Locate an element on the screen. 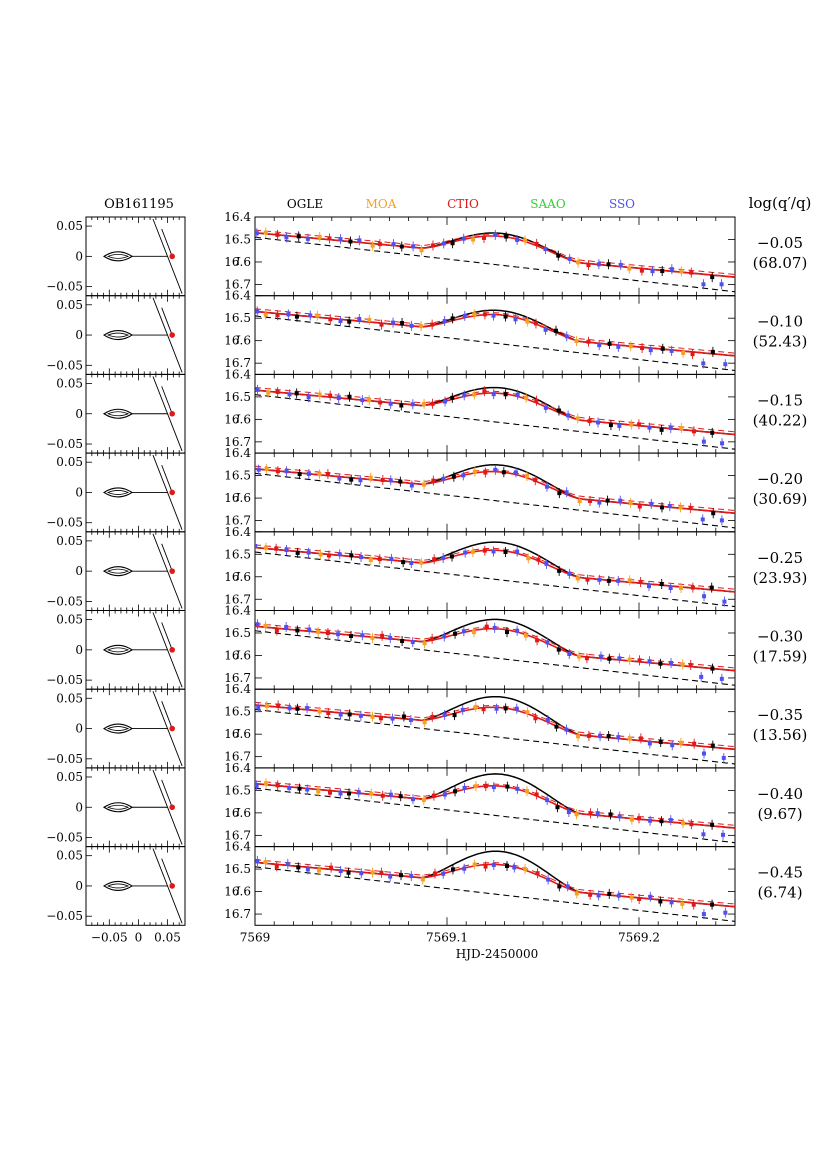  y-axis-label: I is located at coordinates (238, 812).